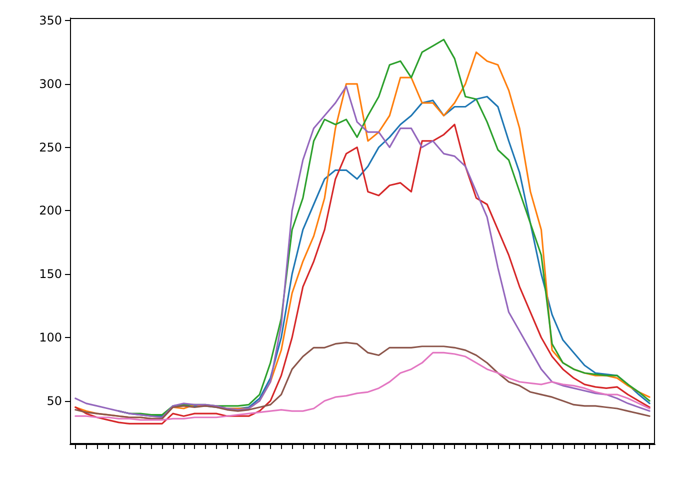 This screenshot has height=494, width=695. Describe the element at coordinates (50, 83) in the screenshot. I see `y-tick-label: 300` at that location.